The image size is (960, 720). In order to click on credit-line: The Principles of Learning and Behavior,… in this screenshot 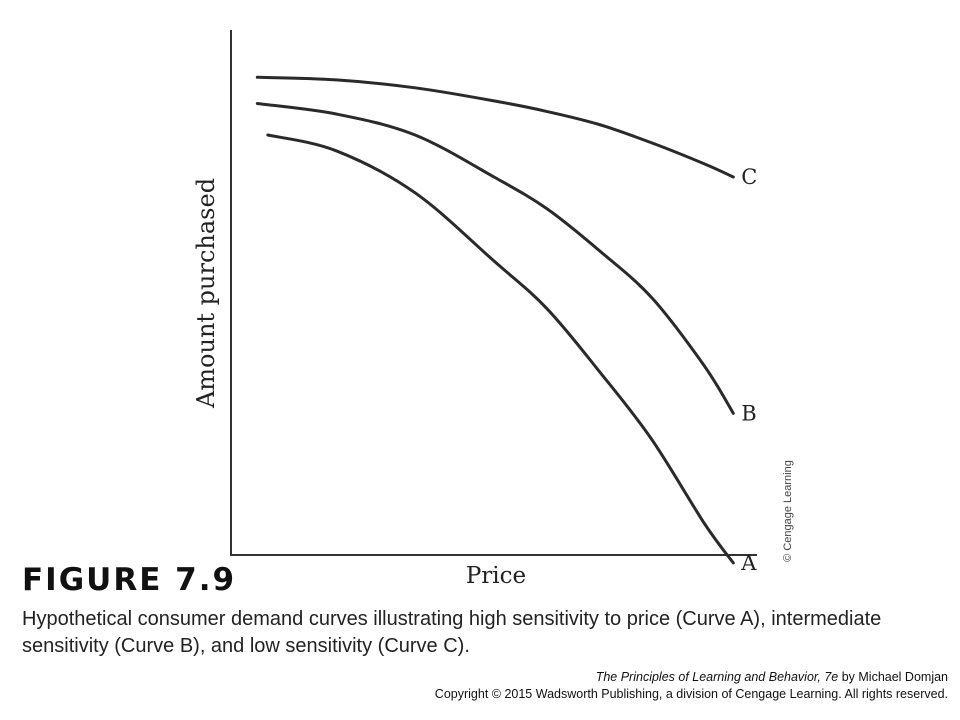, I will do `click(691, 677)`.